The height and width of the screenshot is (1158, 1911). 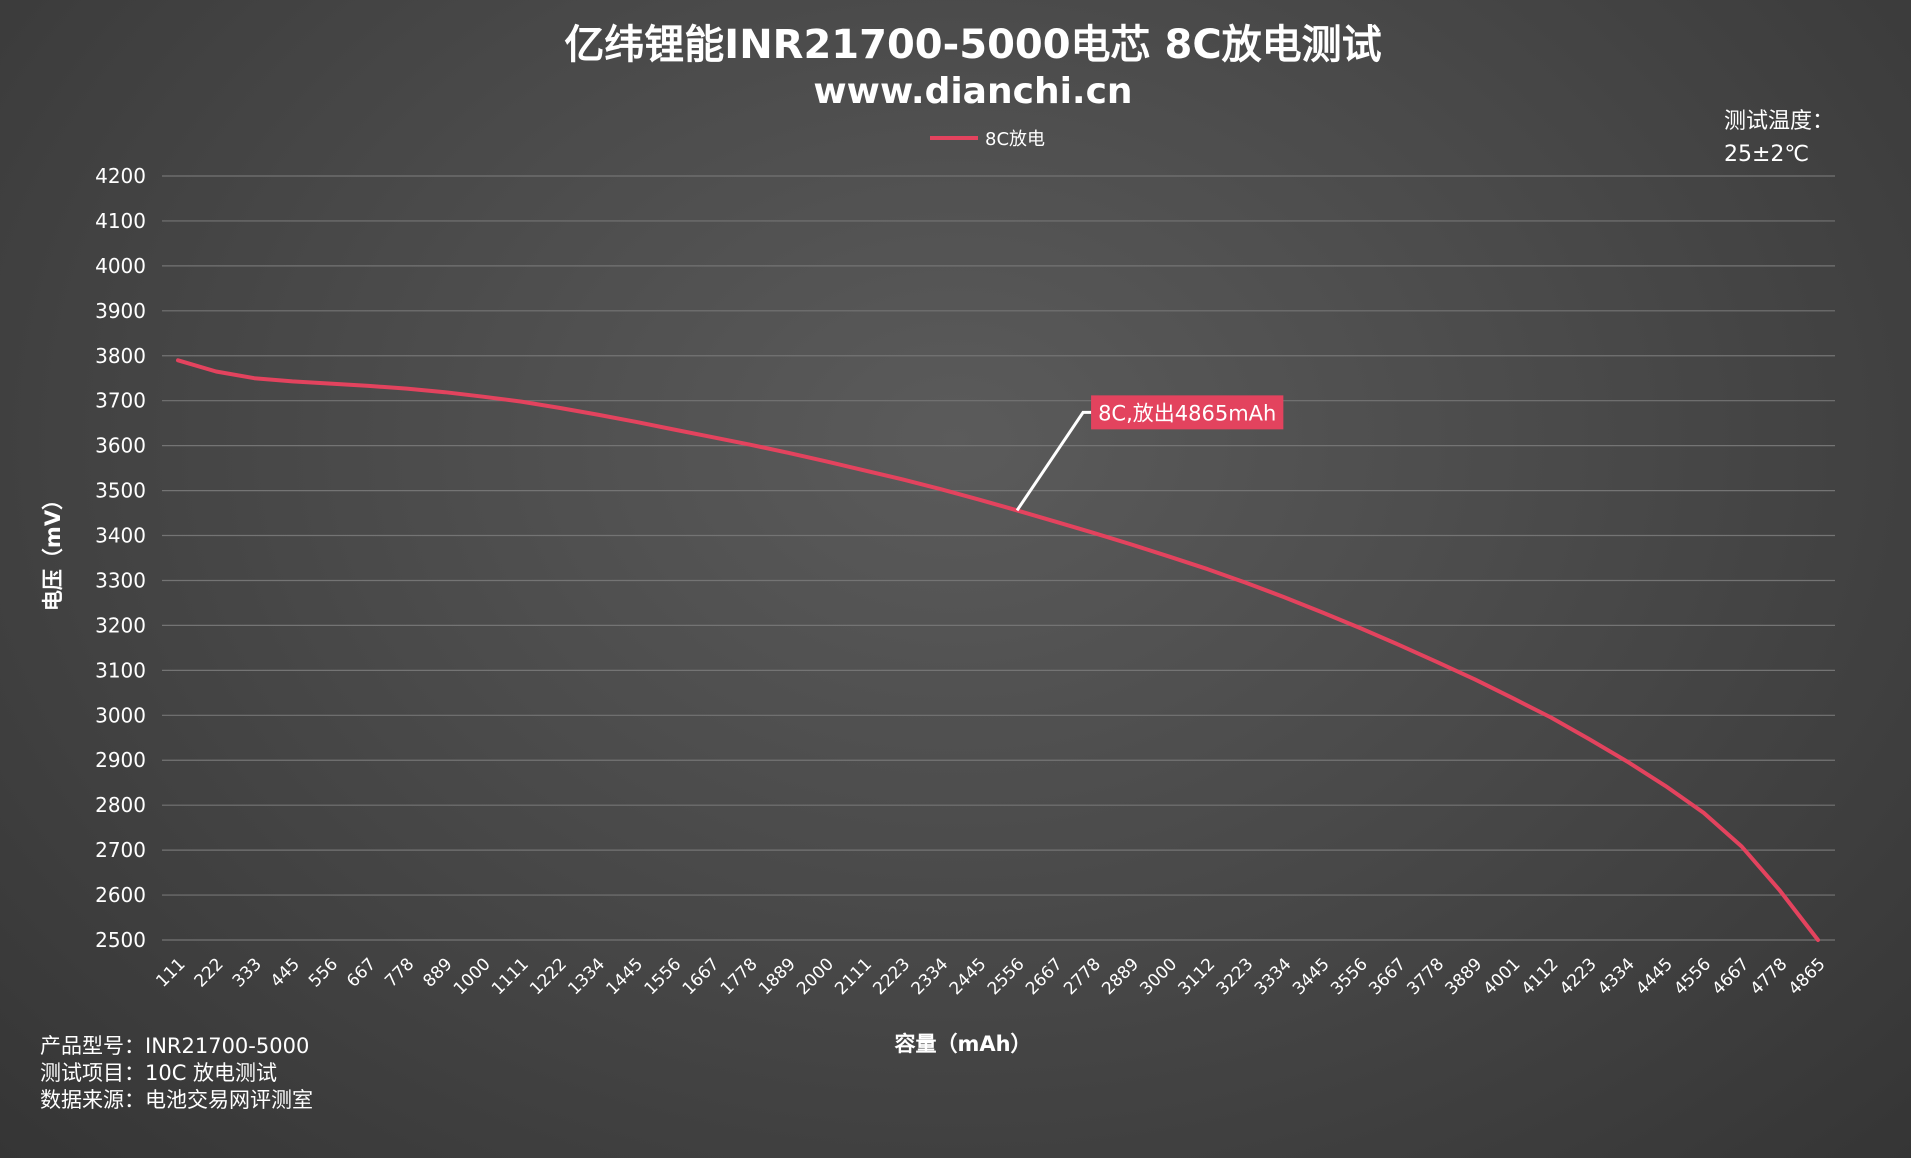 I want to click on y-tick-label: 3400, so click(x=120, y=536).